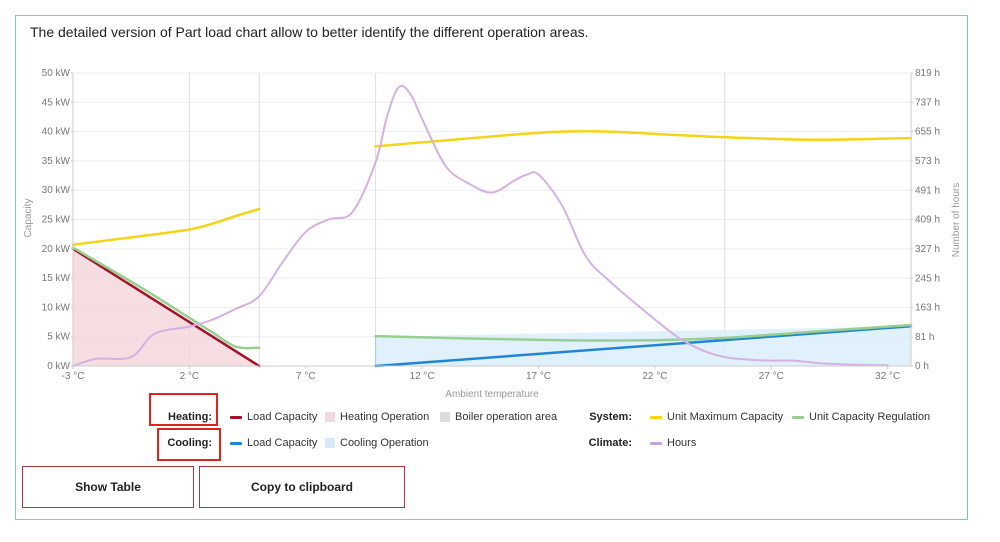 This screenshot has width=1000, height=542. Describe the element at coordinates (236, 443) in the screenshot. I see `cooling-load-swatch` at that location.